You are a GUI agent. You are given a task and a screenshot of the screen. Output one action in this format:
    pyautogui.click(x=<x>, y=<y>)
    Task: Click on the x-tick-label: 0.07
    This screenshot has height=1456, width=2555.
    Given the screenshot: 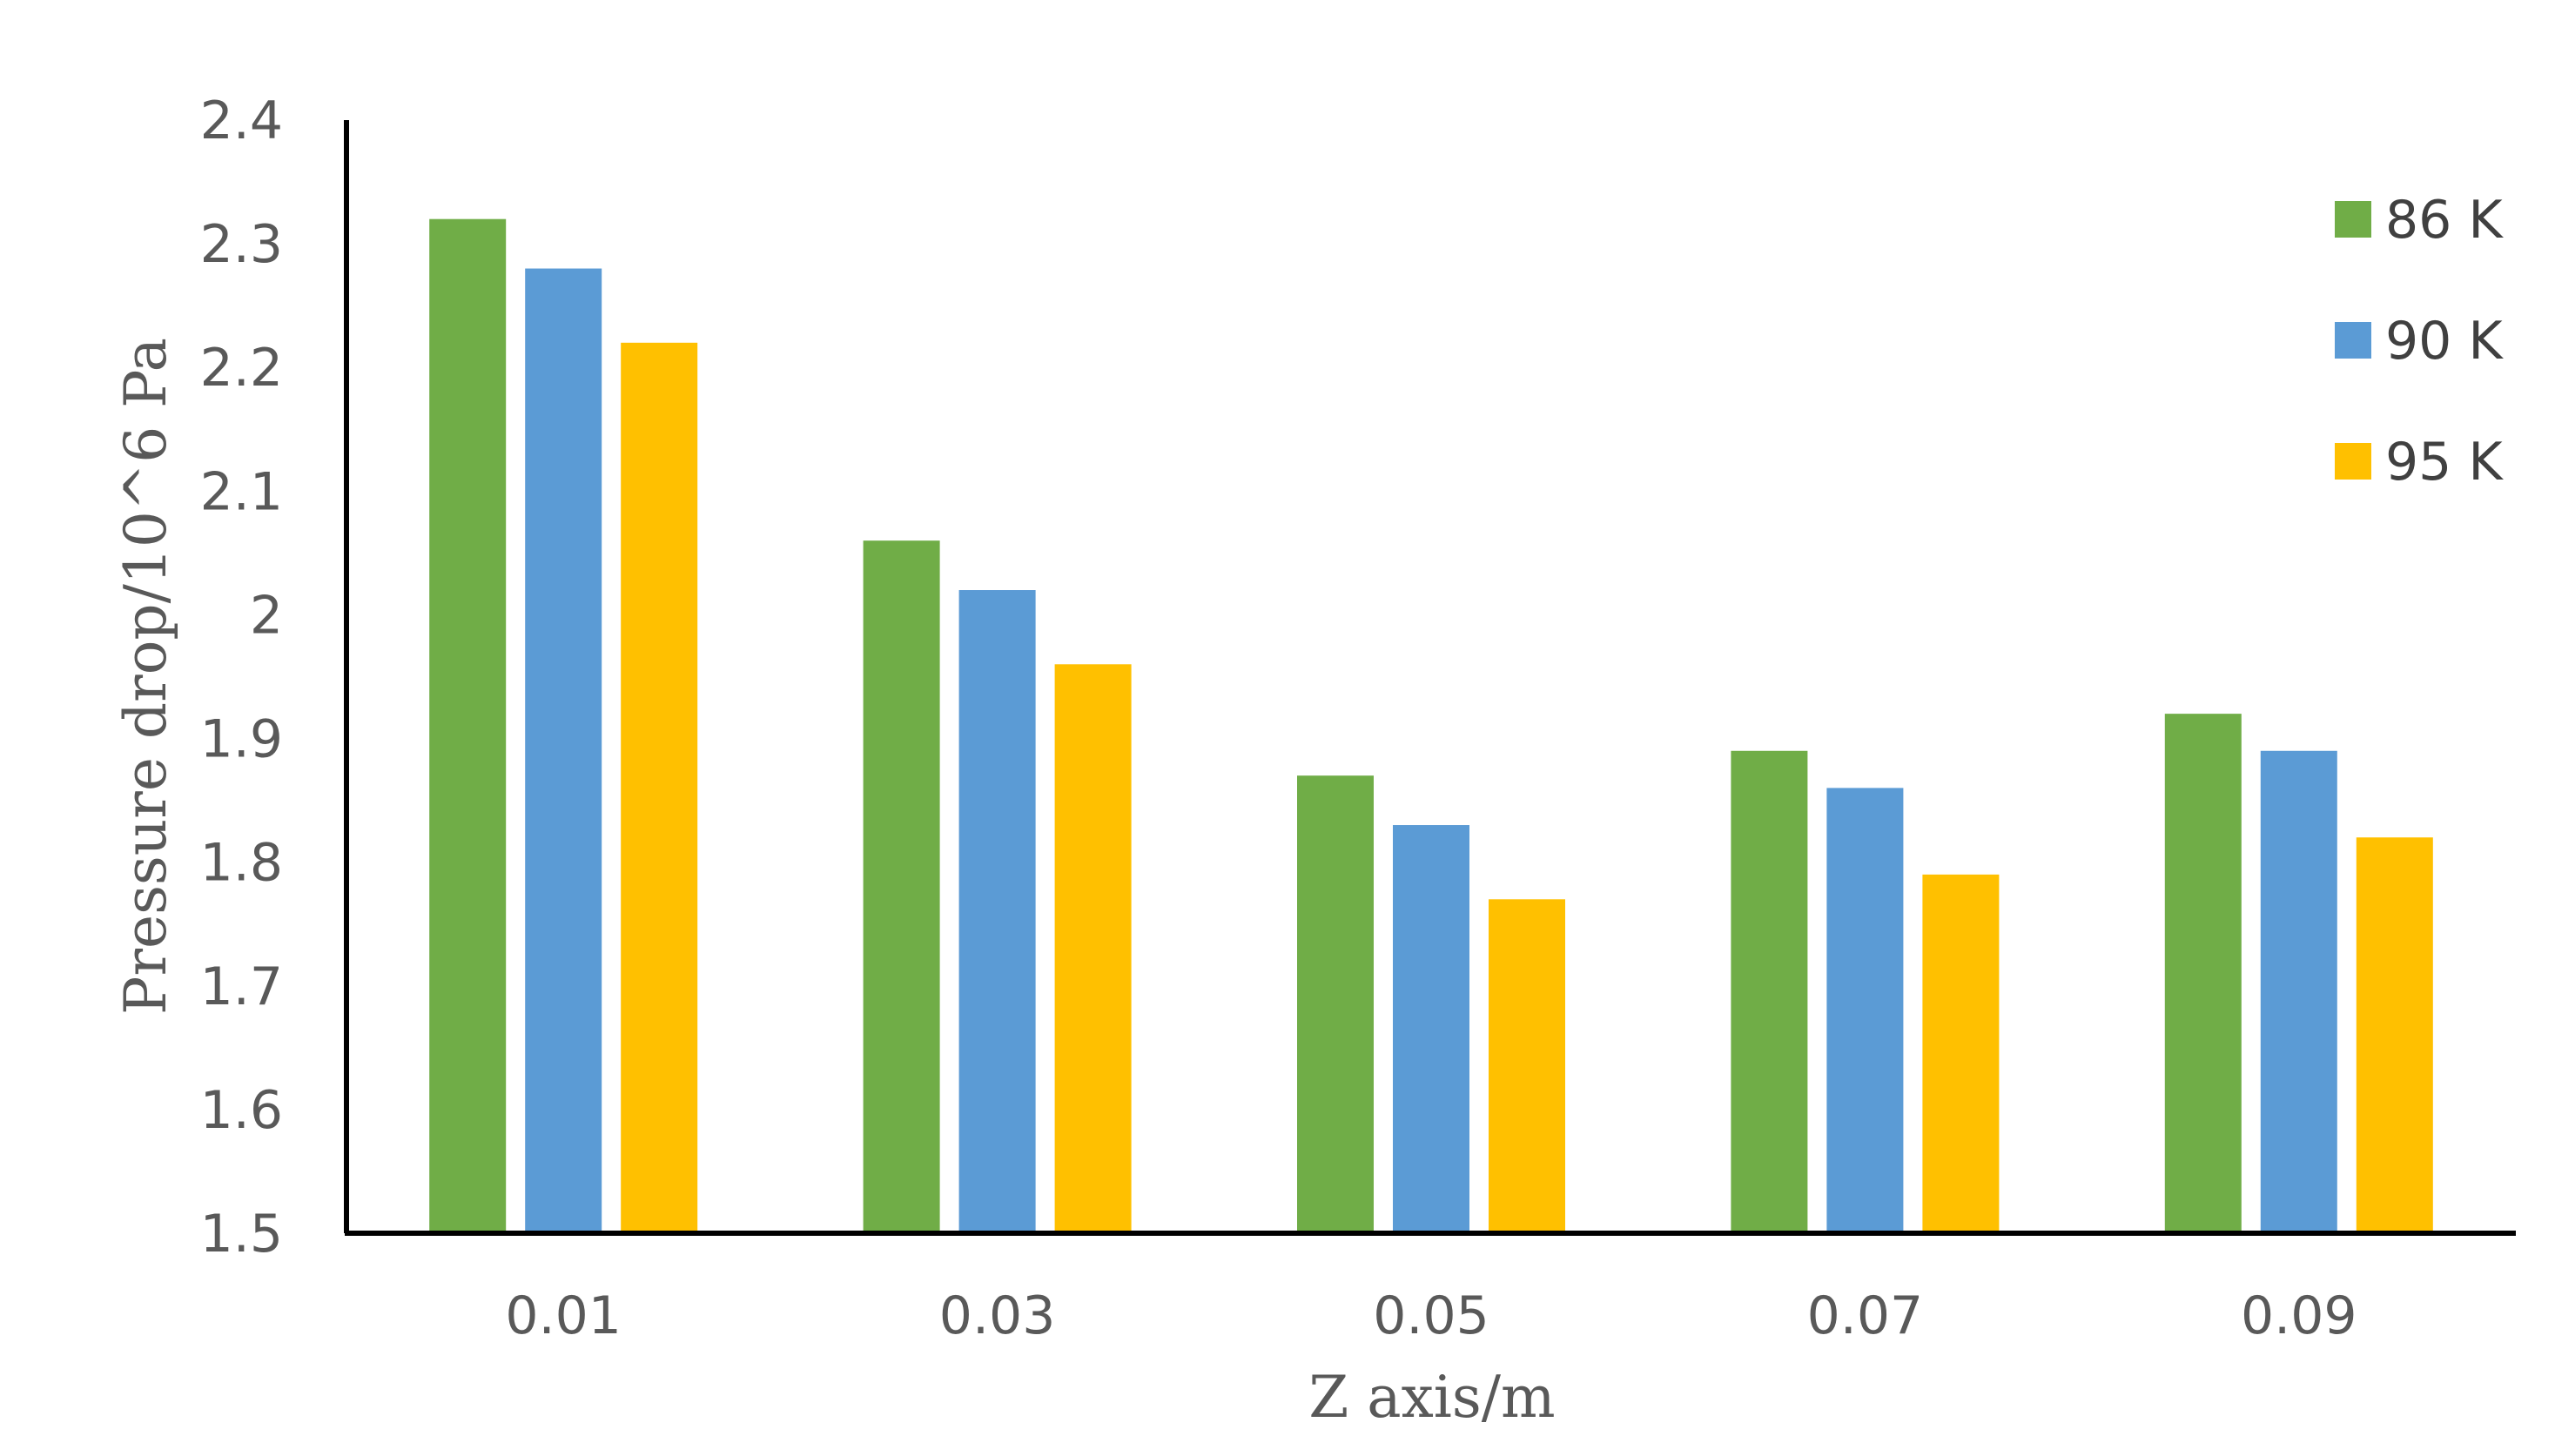 What is the action you would take?
    pyautogui.click(x=1865, y=1315)
    